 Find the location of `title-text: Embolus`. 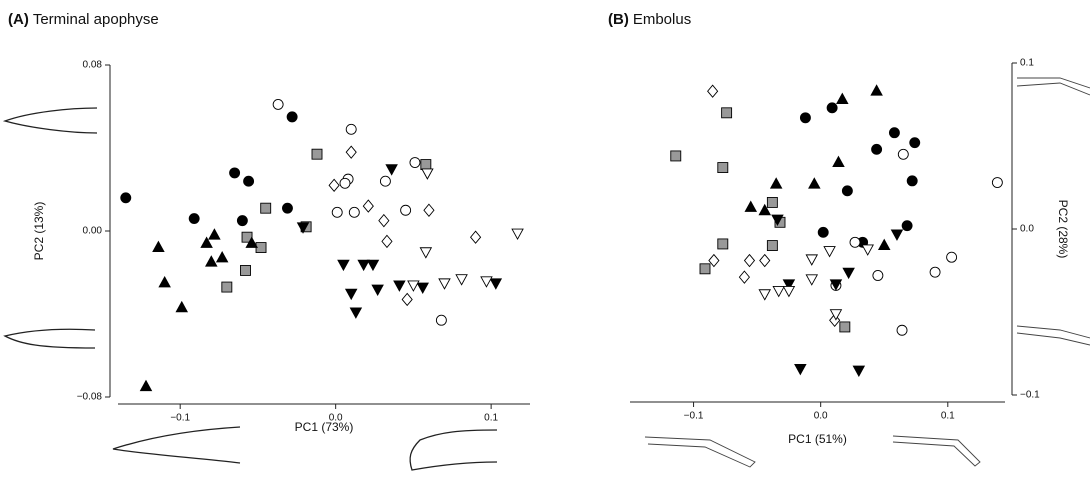

title-text: Embolus is located at coordinates (662, 19).